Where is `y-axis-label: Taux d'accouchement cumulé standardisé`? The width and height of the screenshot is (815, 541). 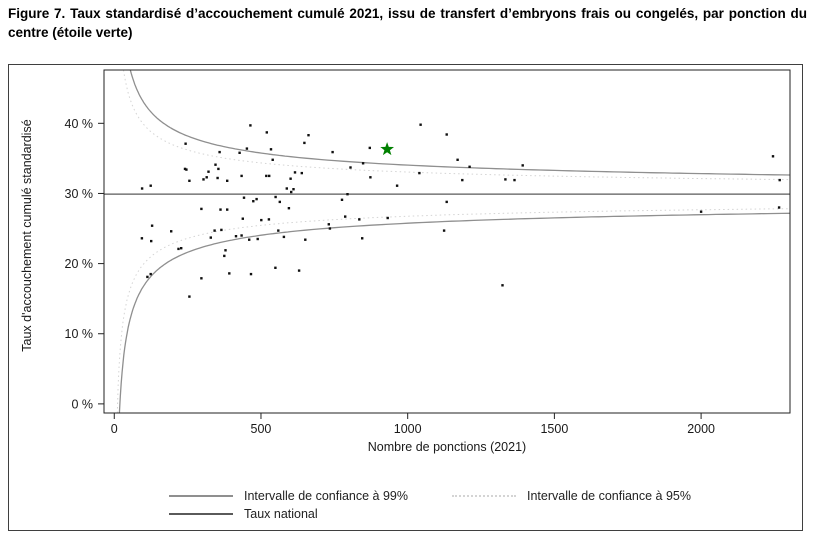 y-axis-label: Taux d'accouchement cumulé standardisé is located at coordinates (27, 235).